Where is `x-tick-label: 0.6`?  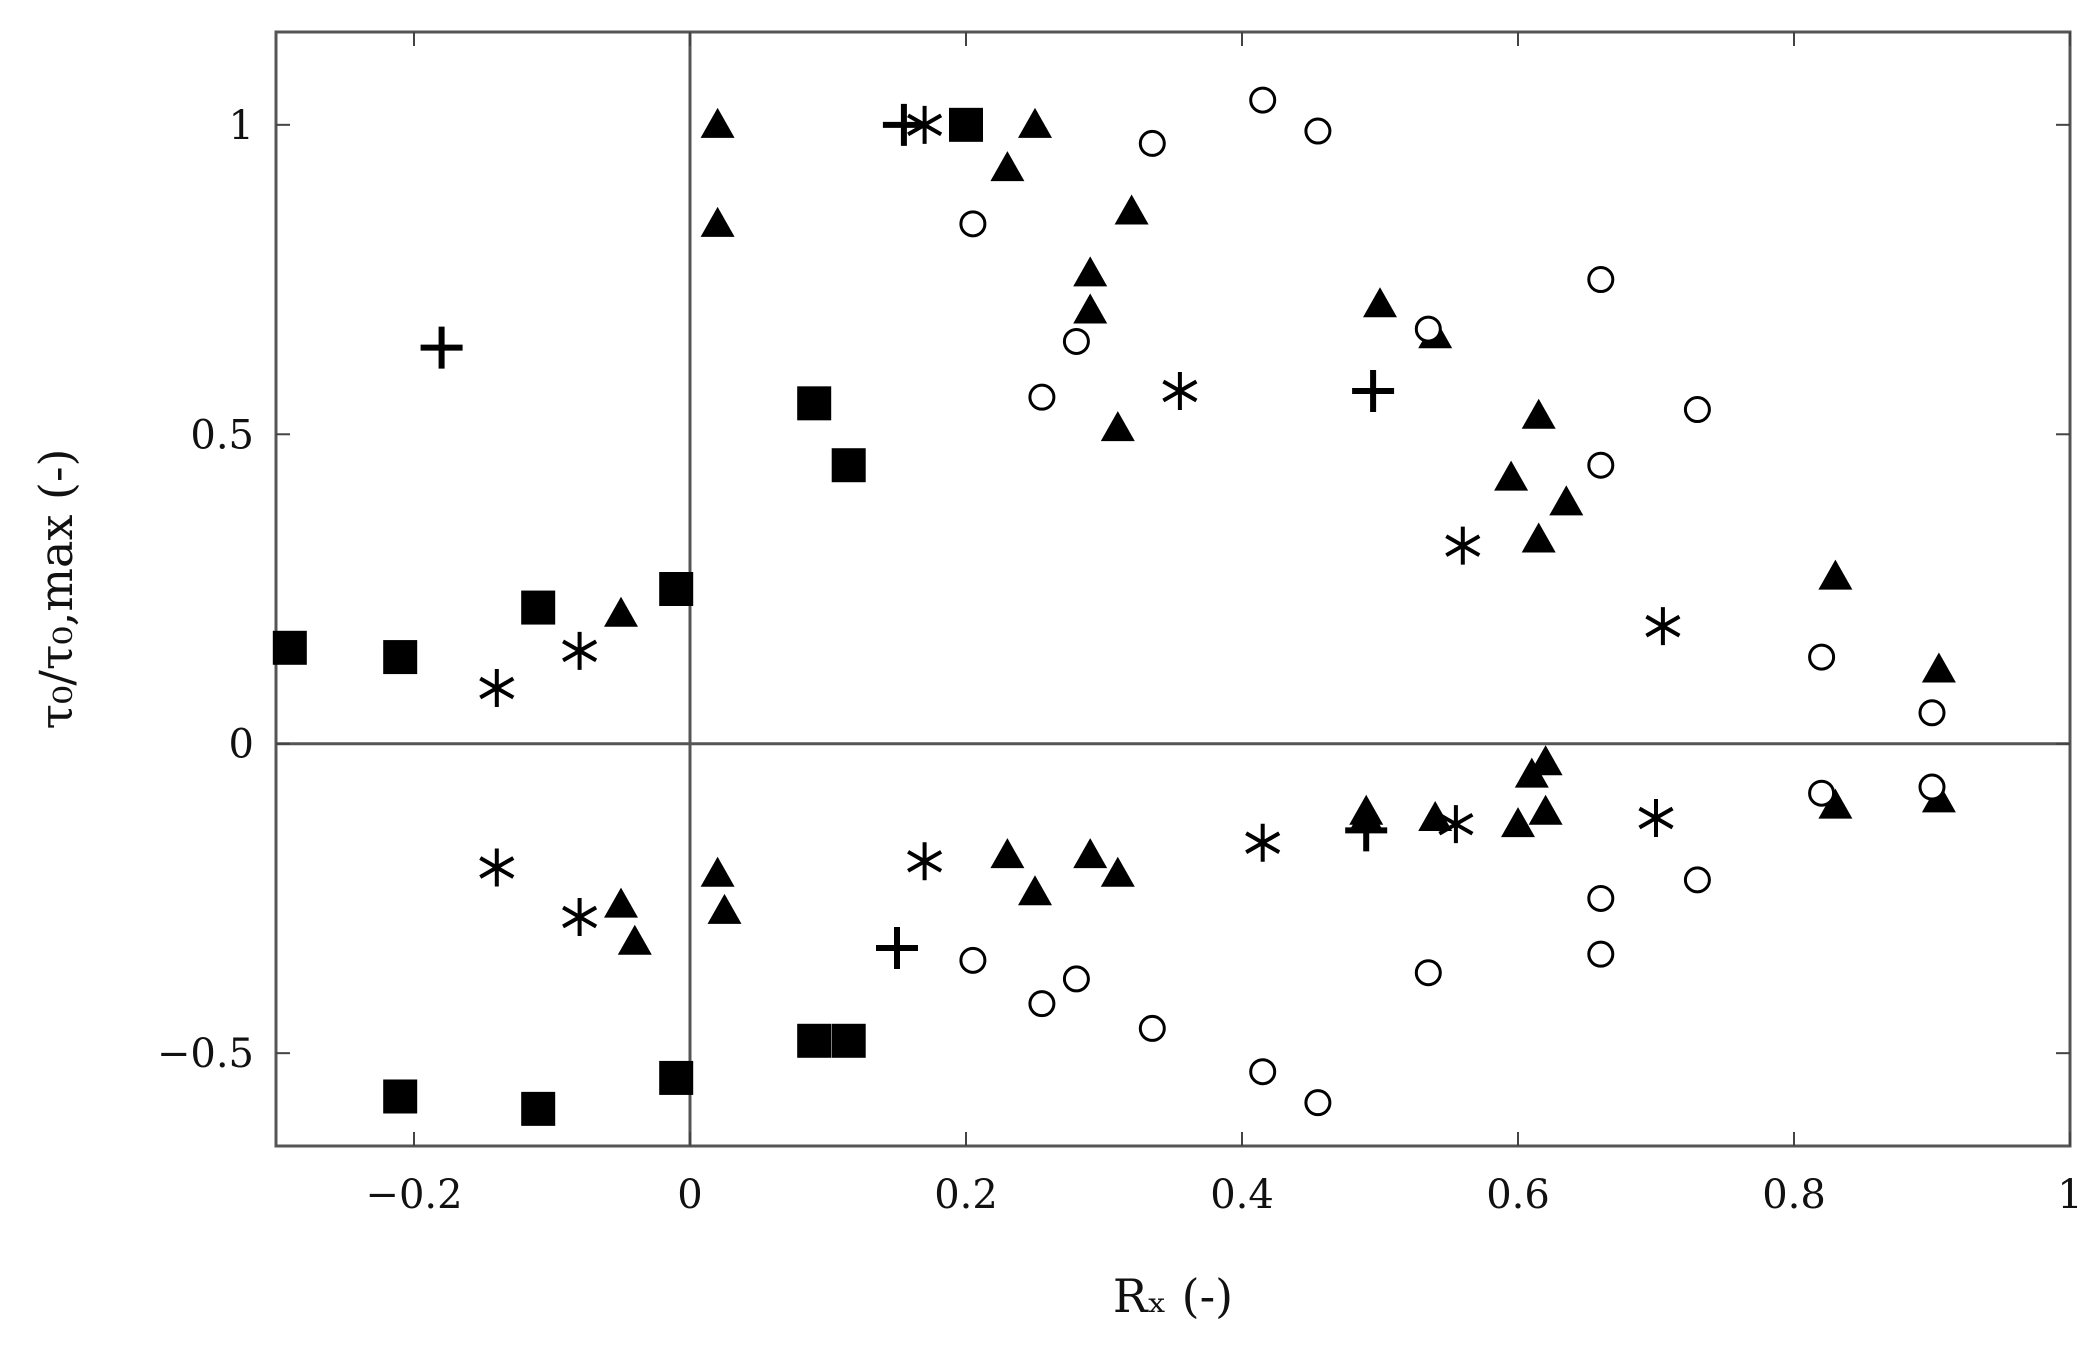
x-tick-label: 0.6 is located at coordinates (1518, 1195).